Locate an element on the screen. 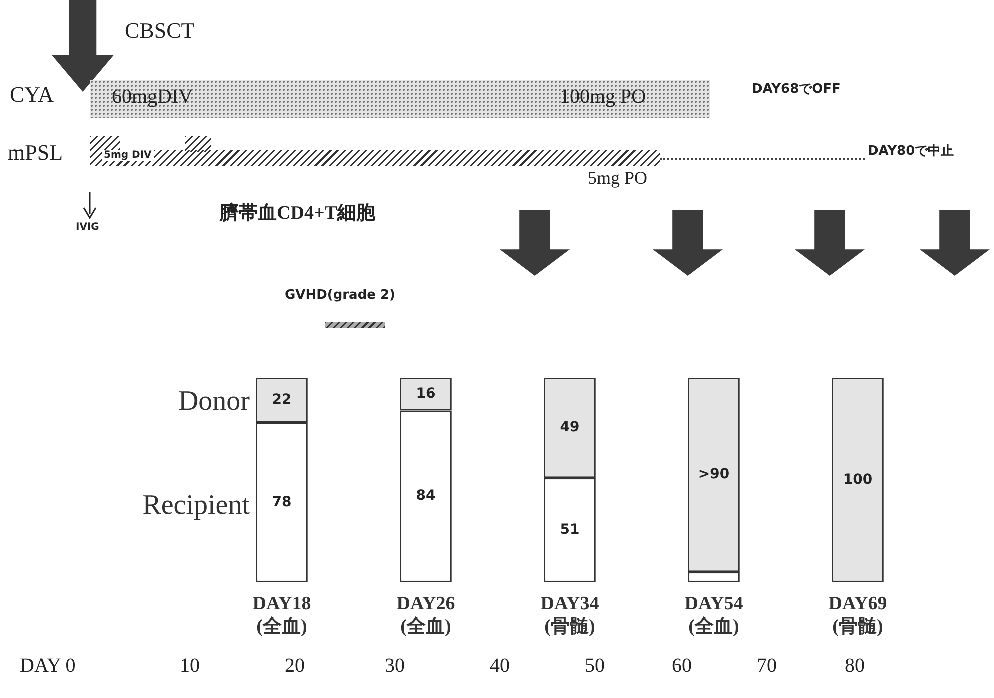  text: 臍帯血CD4+T細胞 is located at coordinates (298, 214).